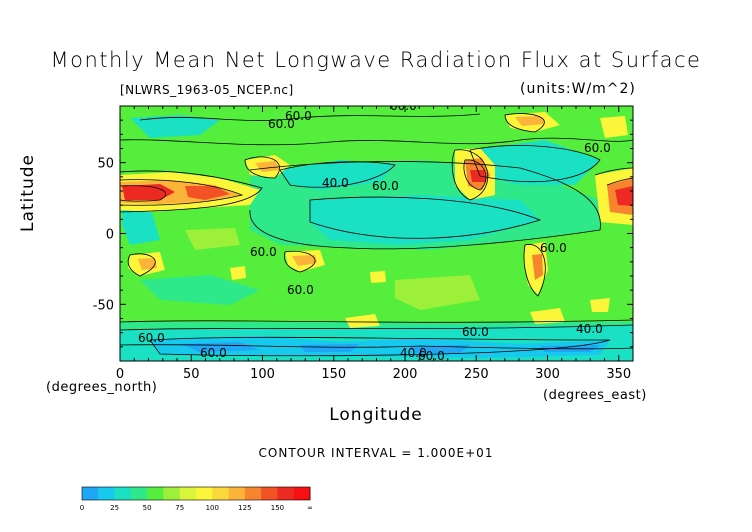 This screenshot has height=532, width=752. Describe the element at coordinates (310, 508) in the screenshot. I see `colorbar-tick-label: ∞` at that location.